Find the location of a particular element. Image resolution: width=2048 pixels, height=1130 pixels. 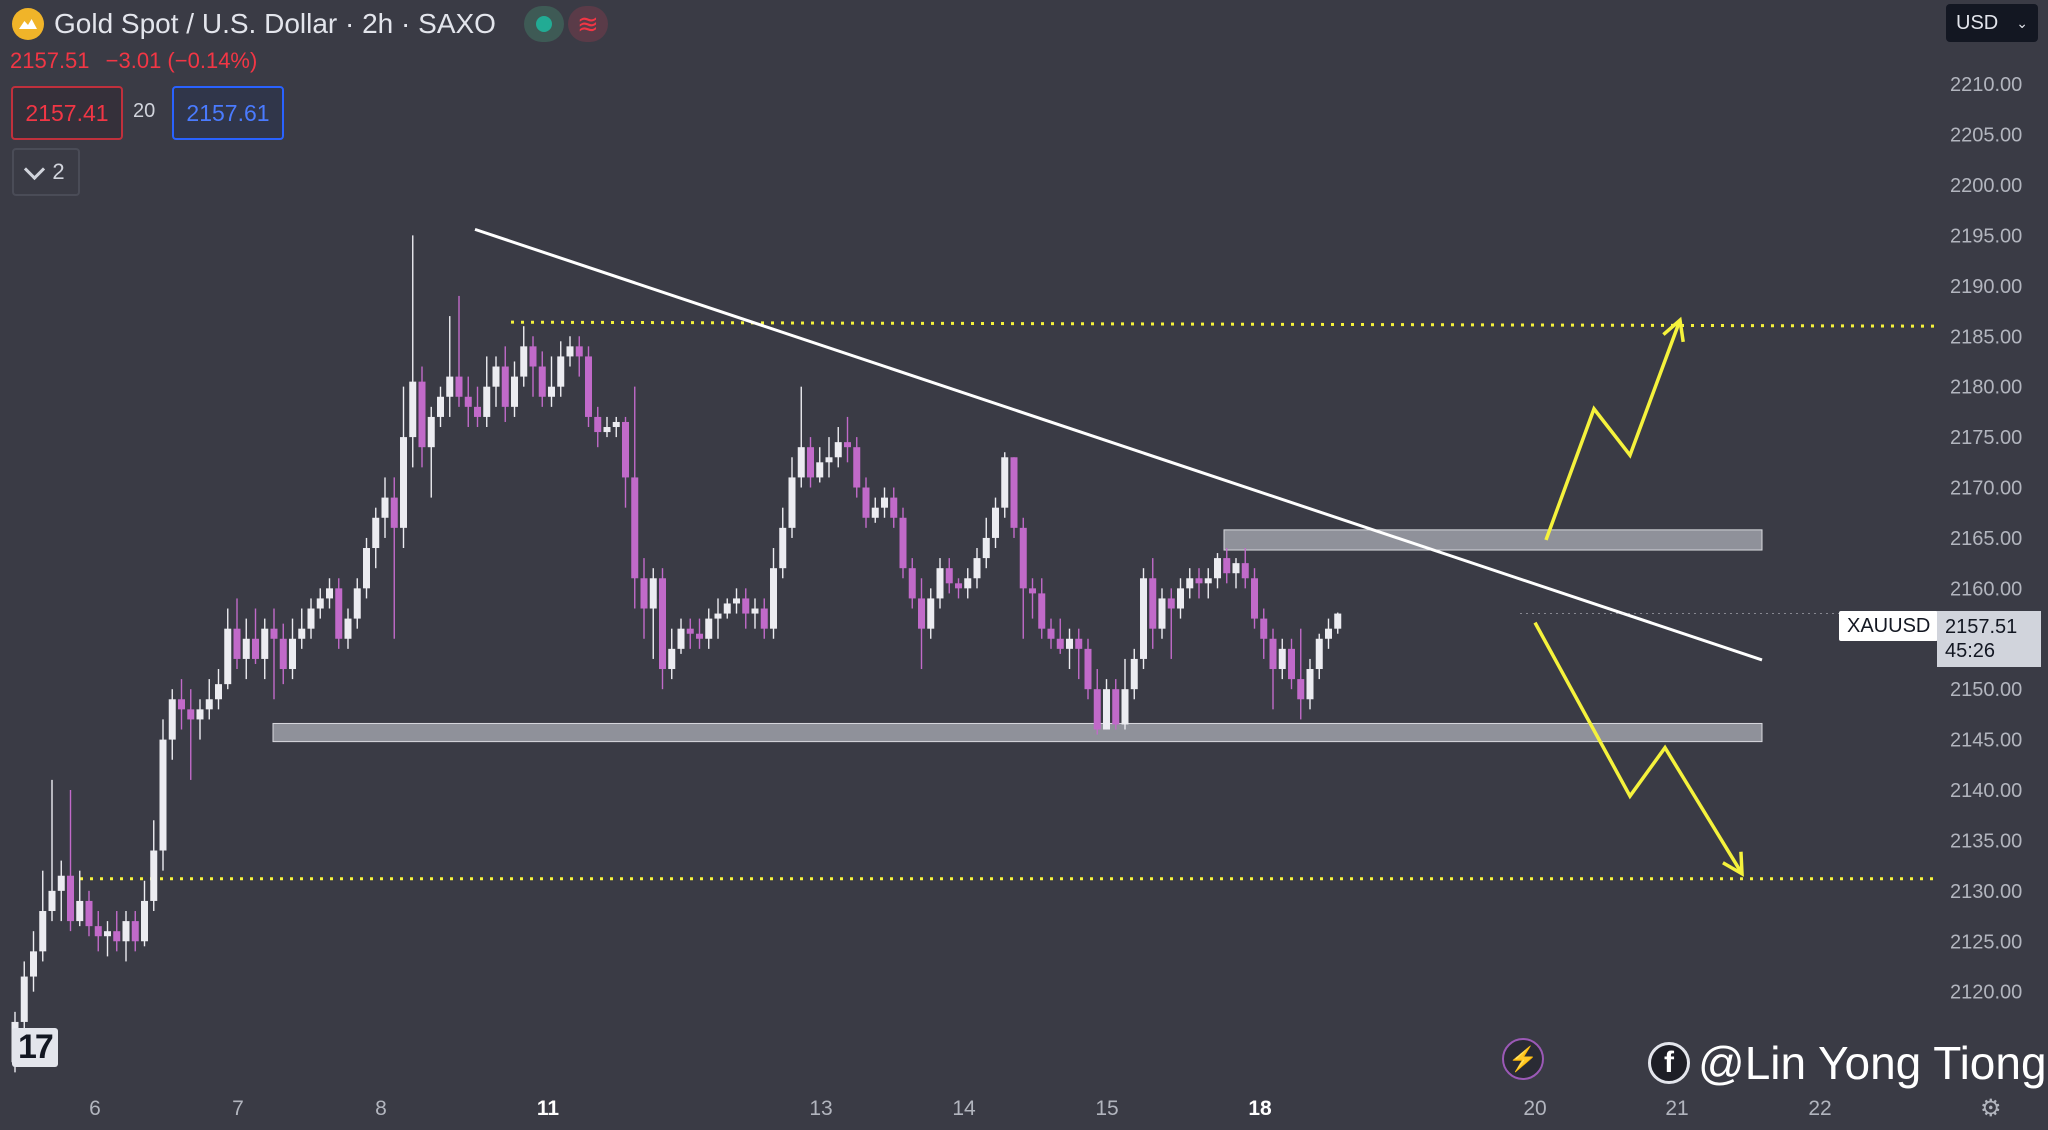

indicators-toggle: 2 is located at coordinates (46, 172).